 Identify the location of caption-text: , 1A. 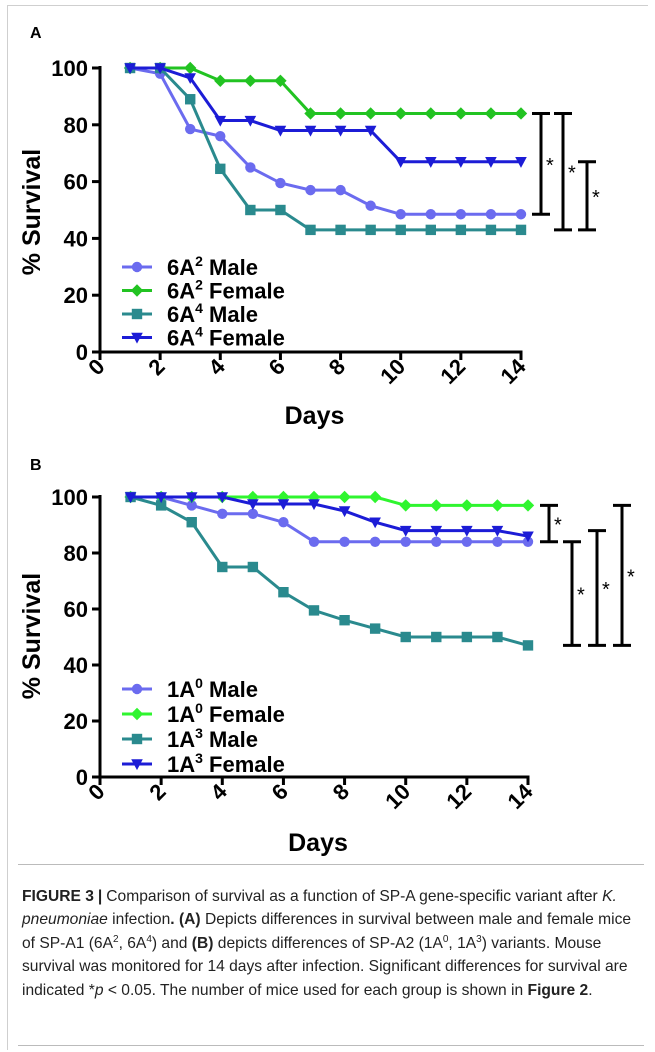
(462, 943).